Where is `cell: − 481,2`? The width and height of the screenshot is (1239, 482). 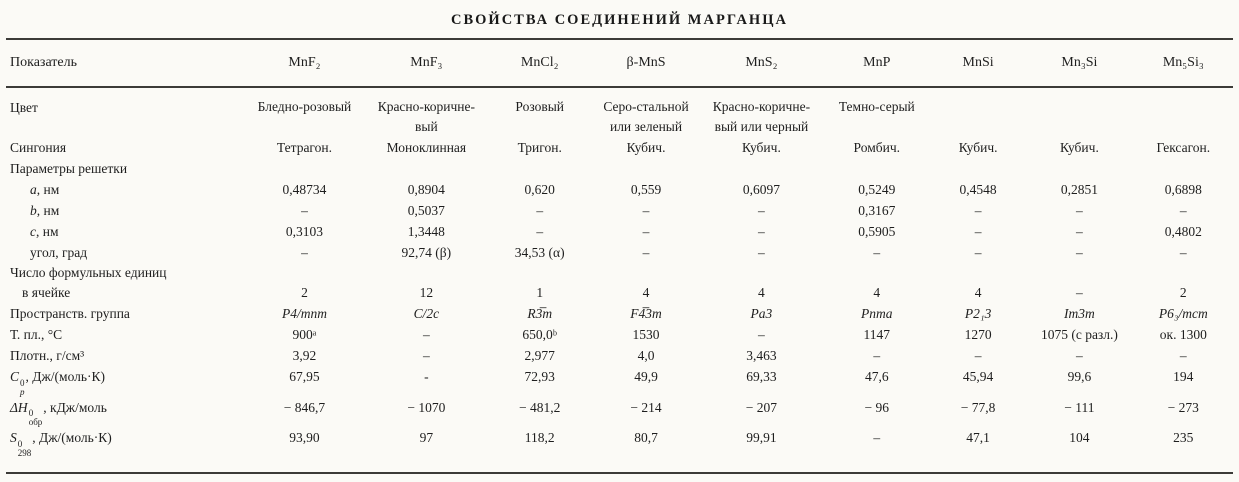
cell: − 481,2 is located at coordinates (540, 407).